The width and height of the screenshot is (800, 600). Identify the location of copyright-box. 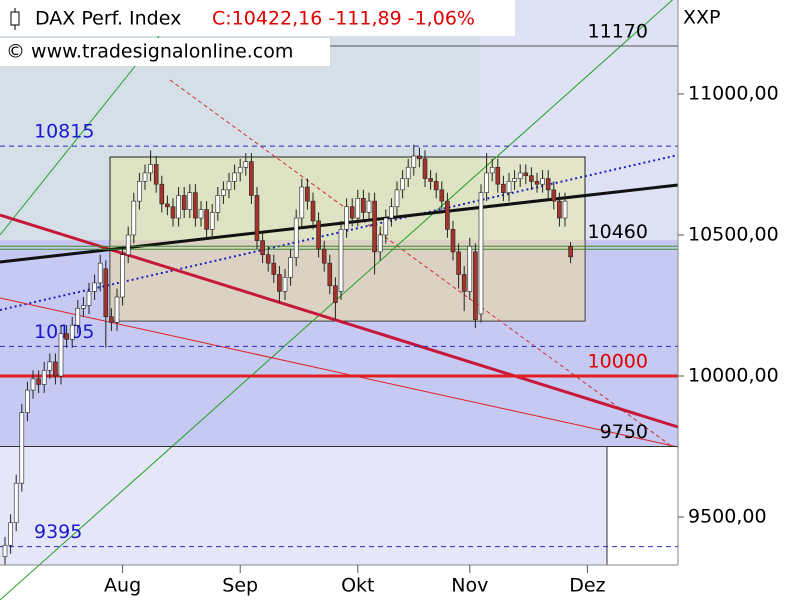
(165, 52).